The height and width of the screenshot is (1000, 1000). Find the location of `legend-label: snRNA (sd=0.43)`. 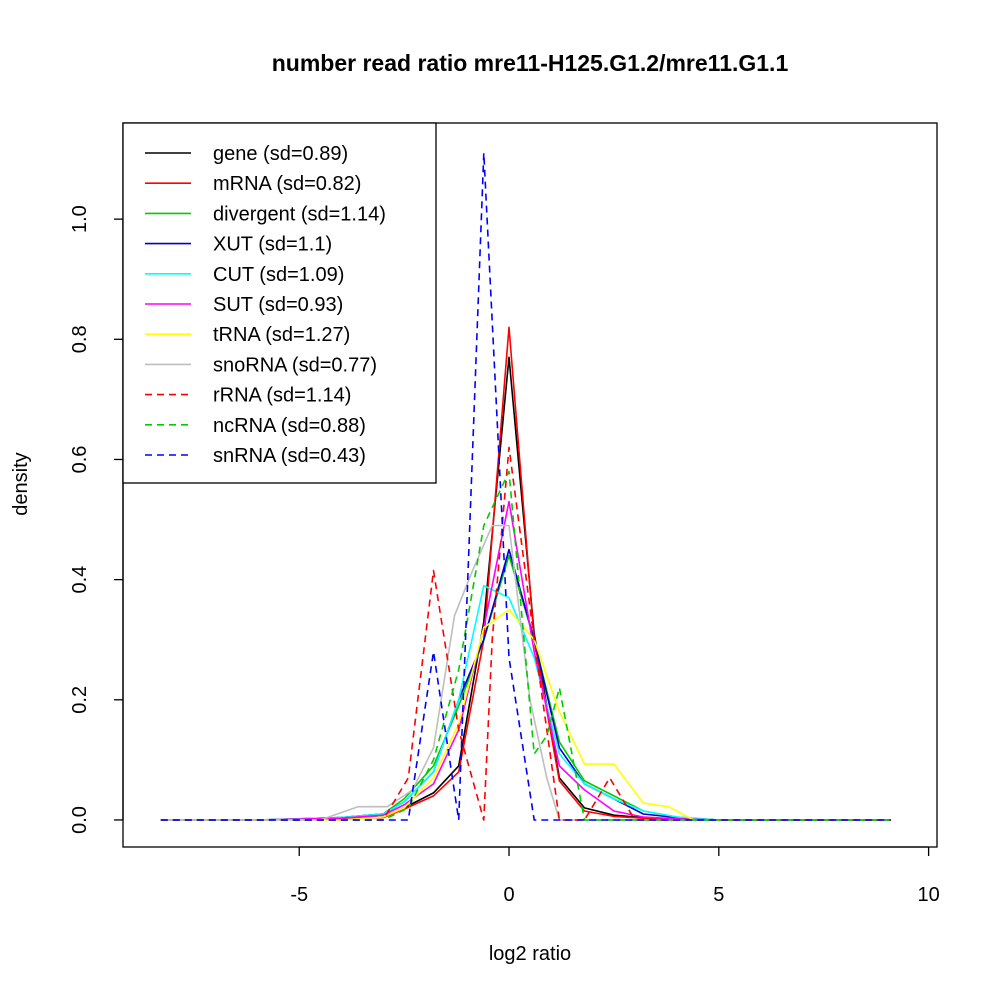

legend-label: snRNA (sd=0.43) is located at coordinates (289, 456).